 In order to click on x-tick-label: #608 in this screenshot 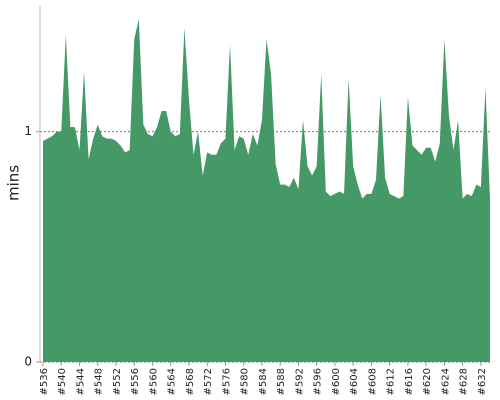, I will do `click(372, 381)`.